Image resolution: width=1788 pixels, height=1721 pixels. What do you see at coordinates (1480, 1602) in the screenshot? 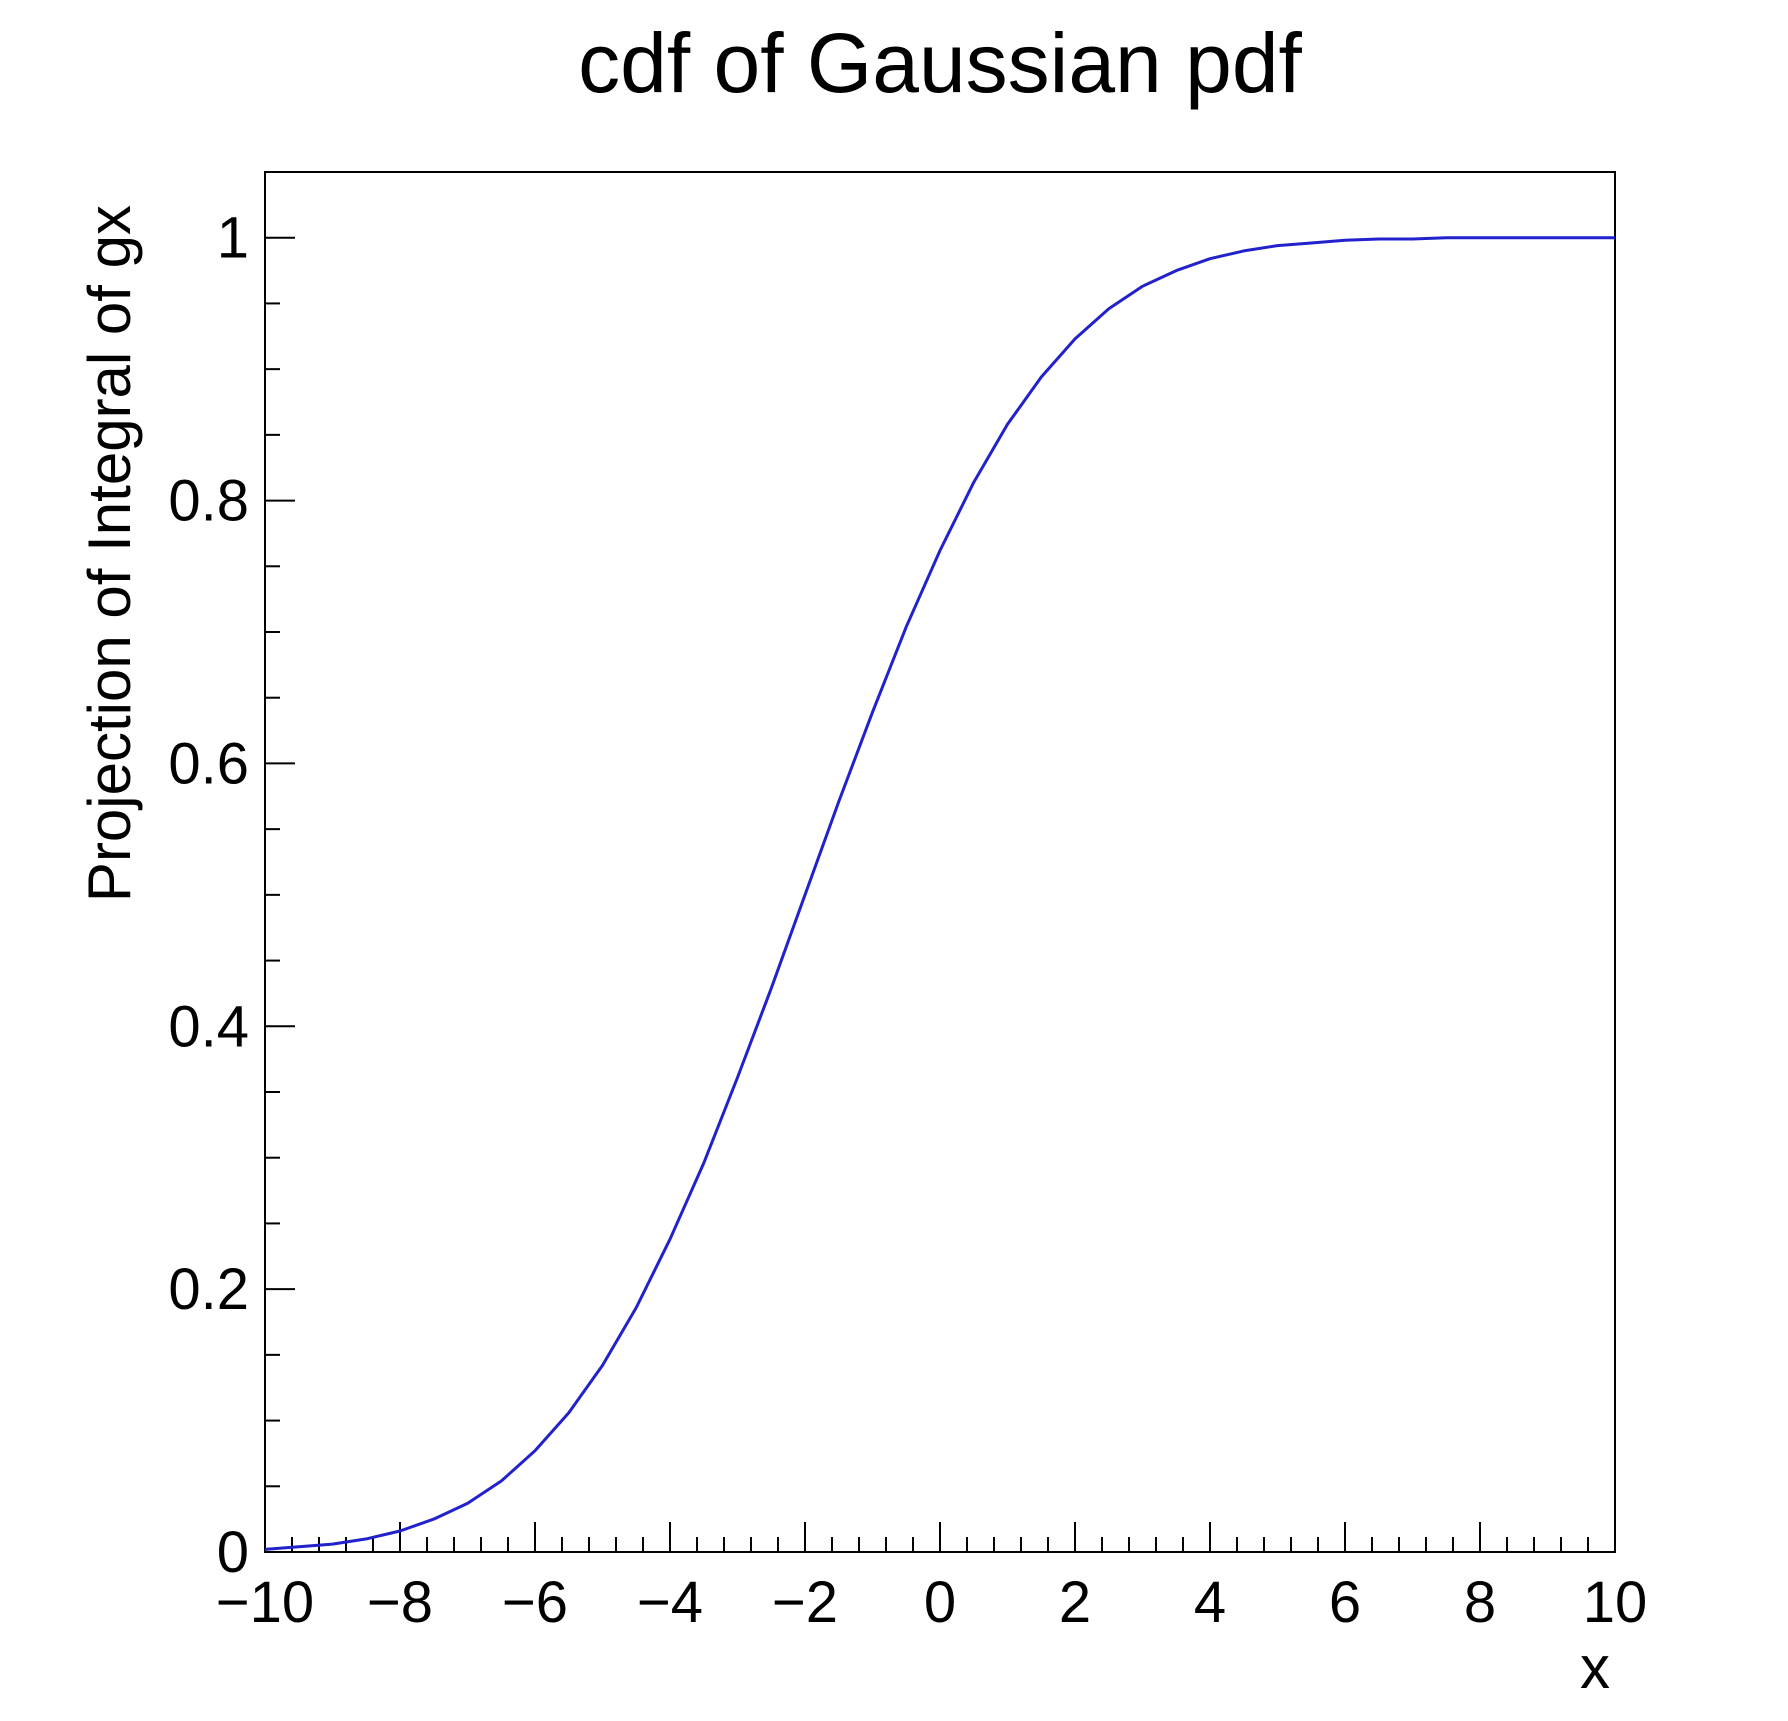
I see `x-tick-label: 8` at bounding box center [1480, 1602].